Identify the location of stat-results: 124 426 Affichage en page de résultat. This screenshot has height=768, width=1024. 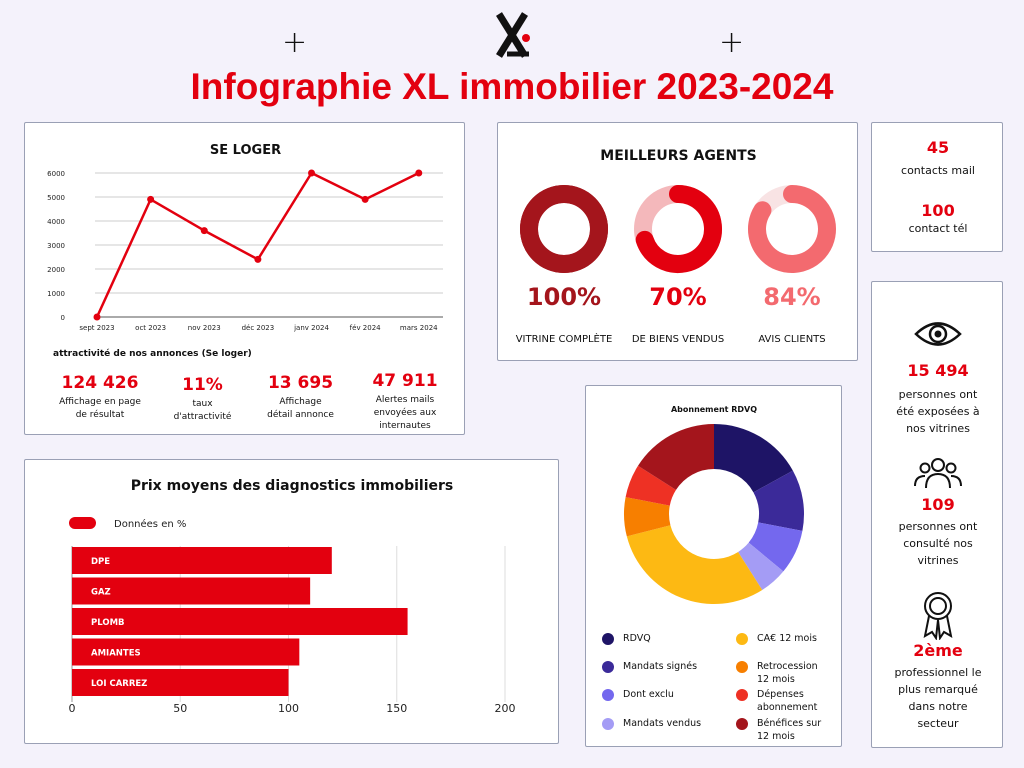
(100, 397).